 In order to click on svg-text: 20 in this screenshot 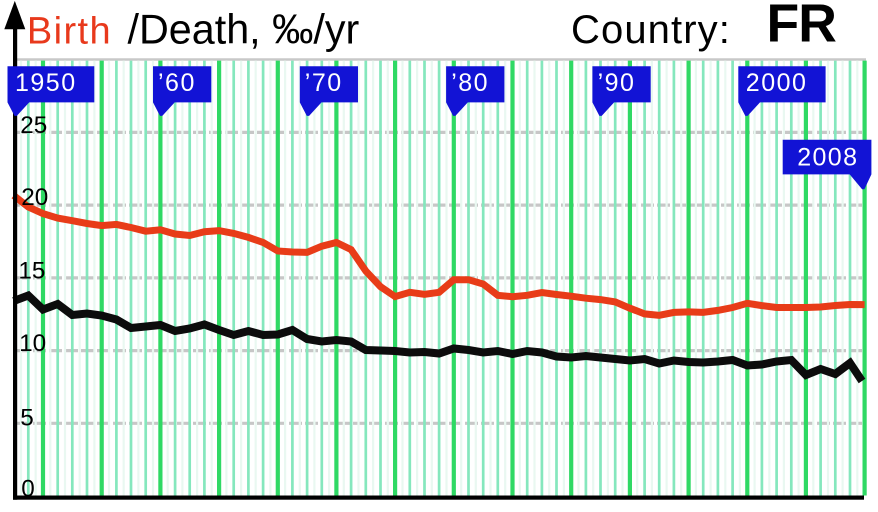, I will do `click(34, 197)`.